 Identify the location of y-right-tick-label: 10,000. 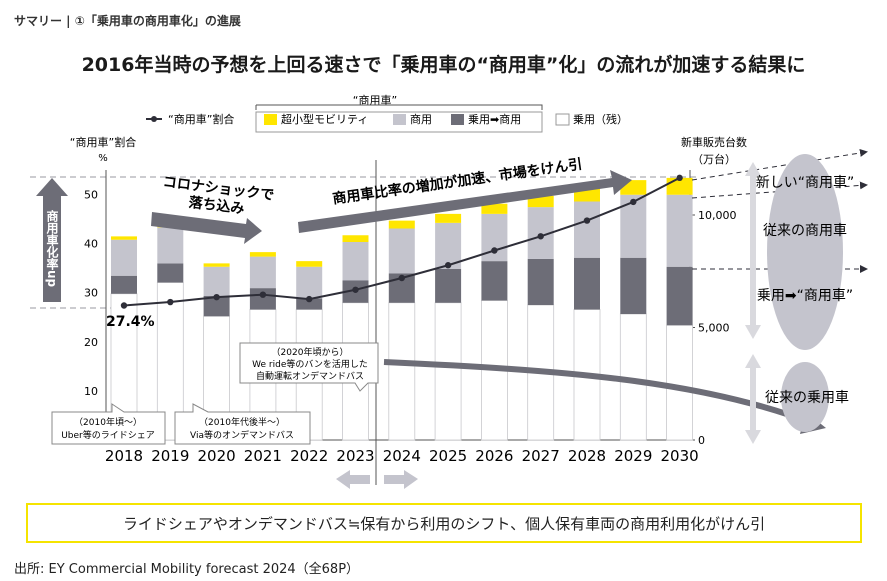
(717, 215).